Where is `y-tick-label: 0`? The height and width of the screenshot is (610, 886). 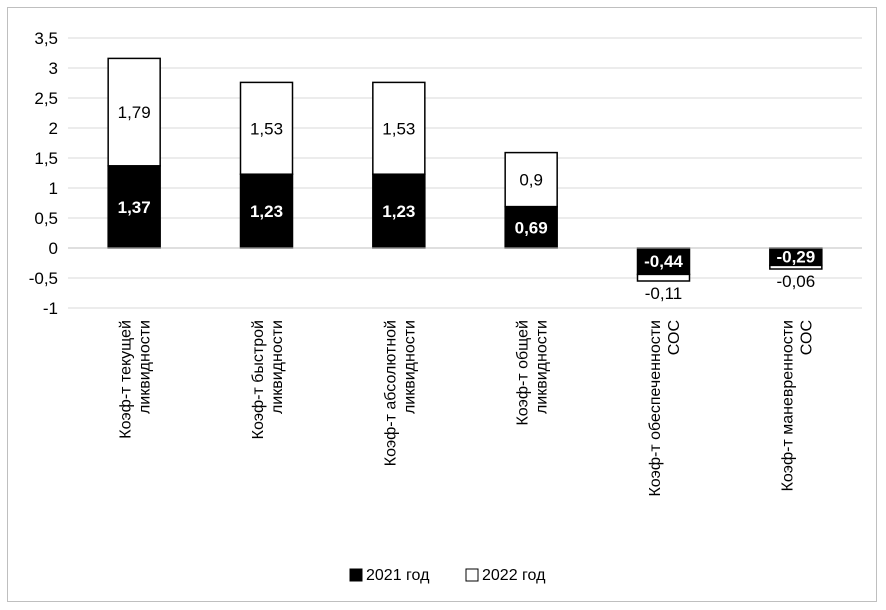
y-tick-label: 0 is located at coordinates (53, 248).